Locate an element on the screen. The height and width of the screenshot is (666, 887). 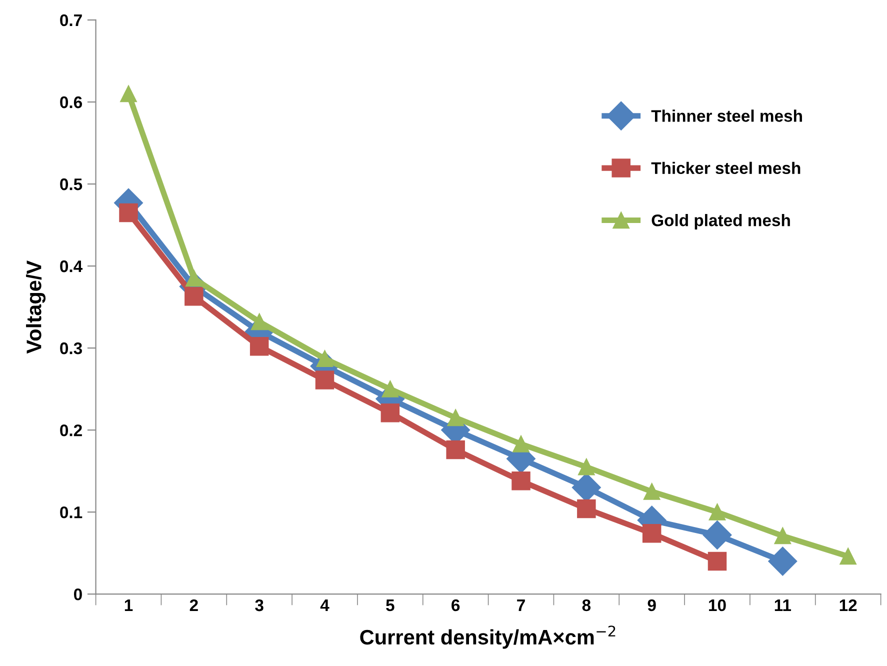
y-tick-label: 0.5 is located at coordinates (71, 184).